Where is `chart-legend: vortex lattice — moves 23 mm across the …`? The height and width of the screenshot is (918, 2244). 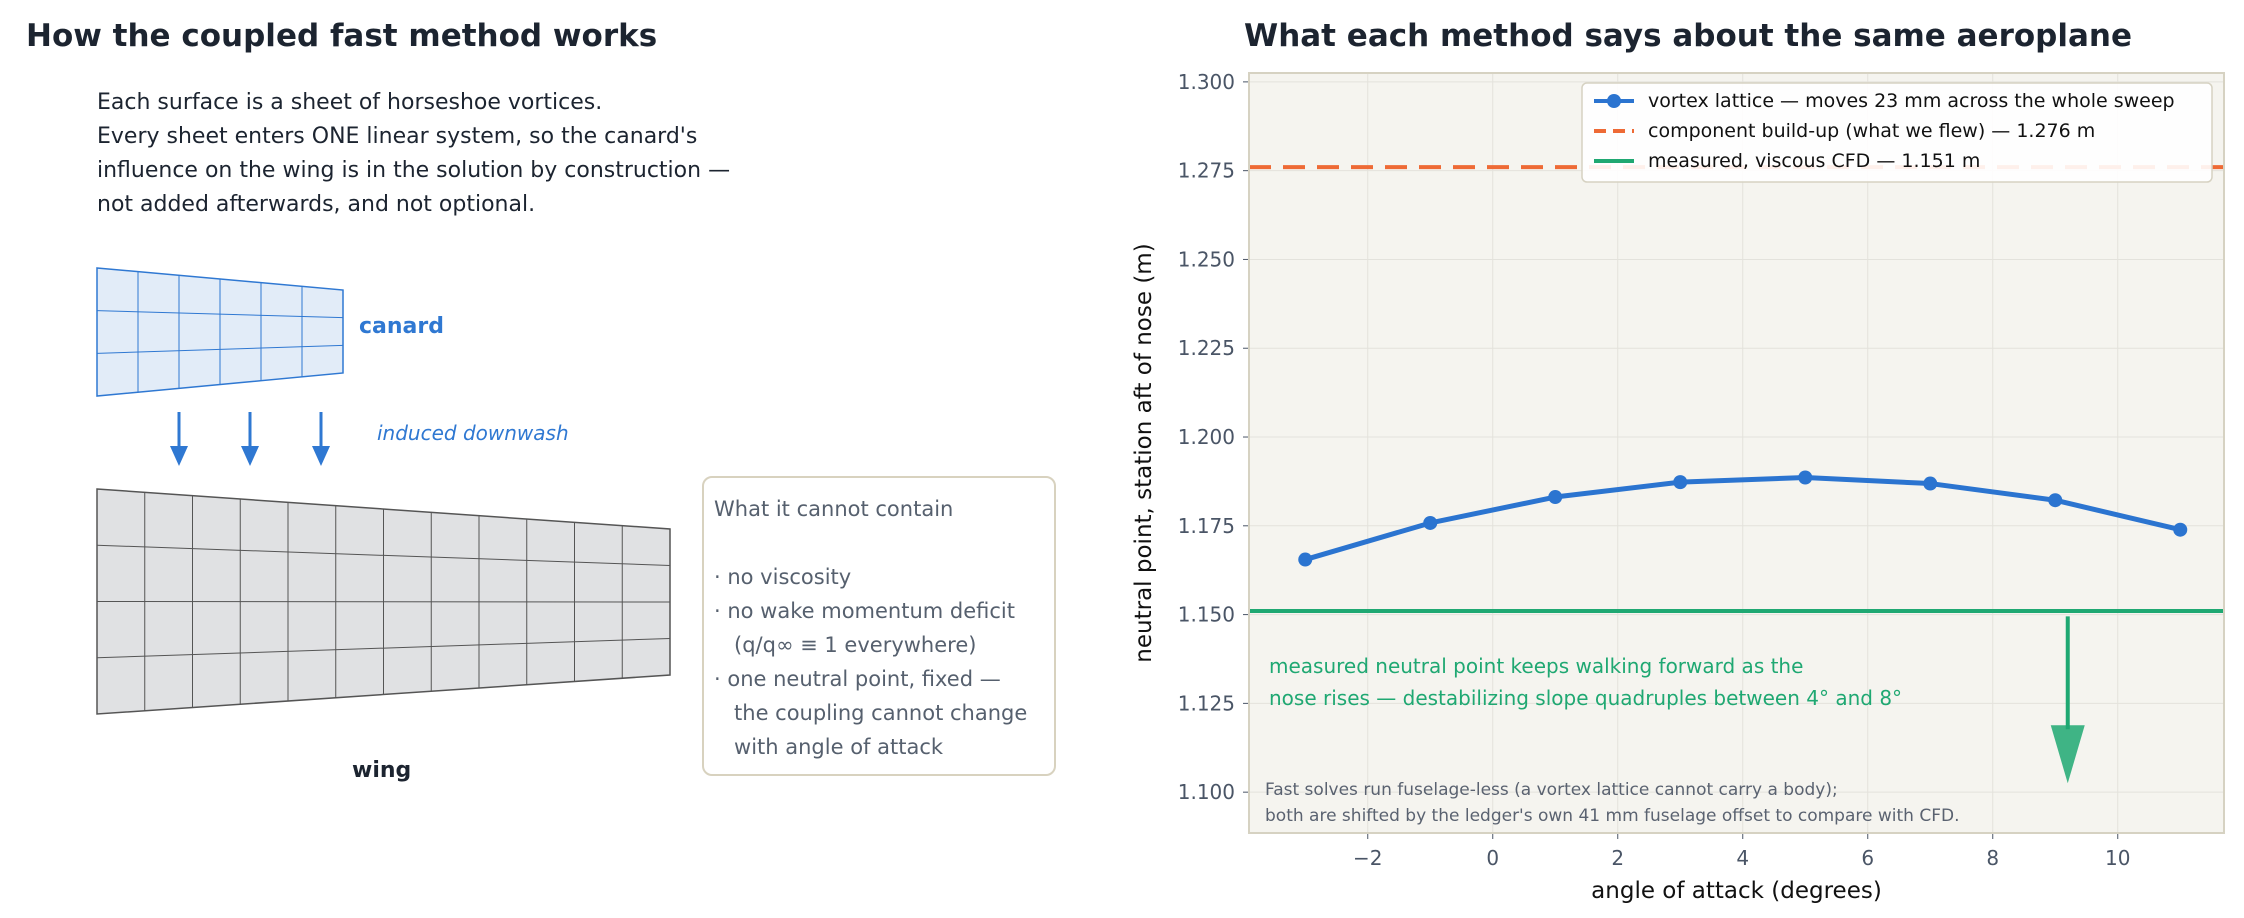
chart-legend: vortex lattice — moves 23 mm across the … is located at coordinates (1897, 132).